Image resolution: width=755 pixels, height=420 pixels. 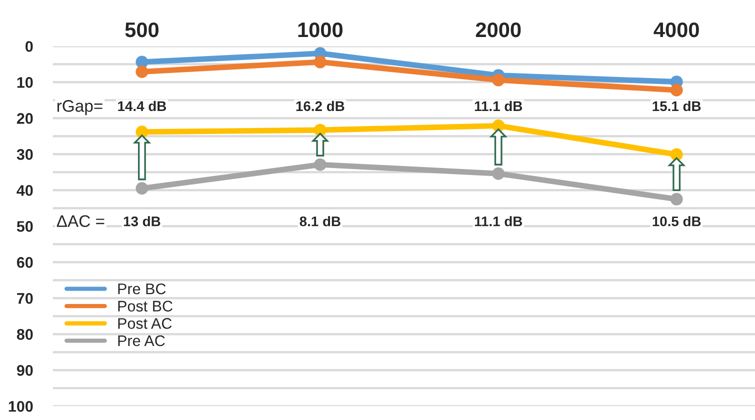 What do you see at coordinates (24, 262) in the screenshot?
I see `y-tick-label: 60` at bounding box center [24, 262].